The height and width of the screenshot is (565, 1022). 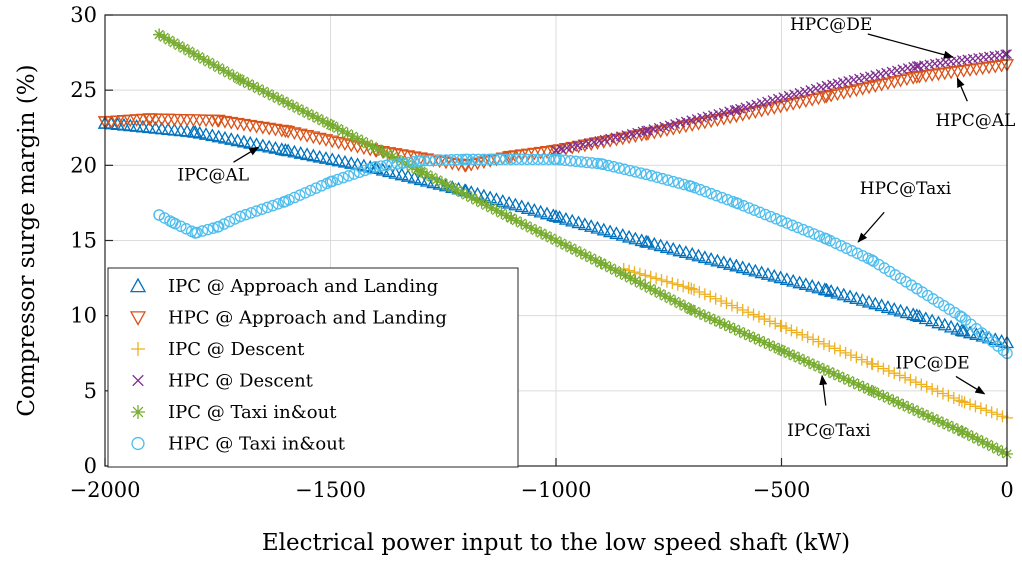 What do you see at coordinates (823, 390) in the screenshot?
I see `annotation-arrow` at bounding box center [823, 390].